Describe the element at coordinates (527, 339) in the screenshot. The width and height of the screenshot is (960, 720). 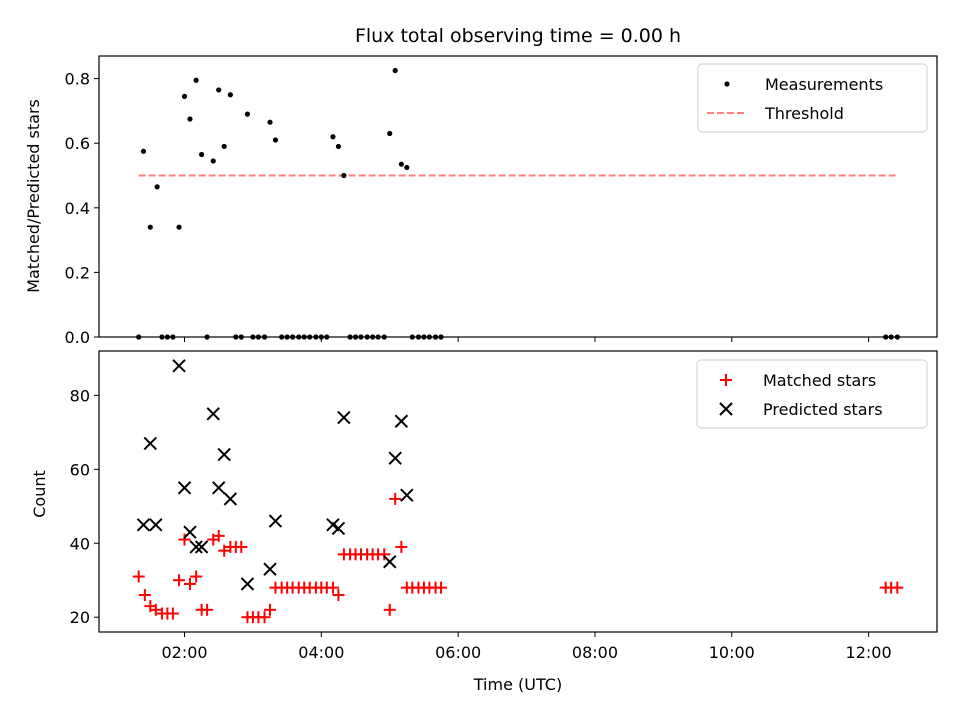
I see `top-x-ticks` at that location.